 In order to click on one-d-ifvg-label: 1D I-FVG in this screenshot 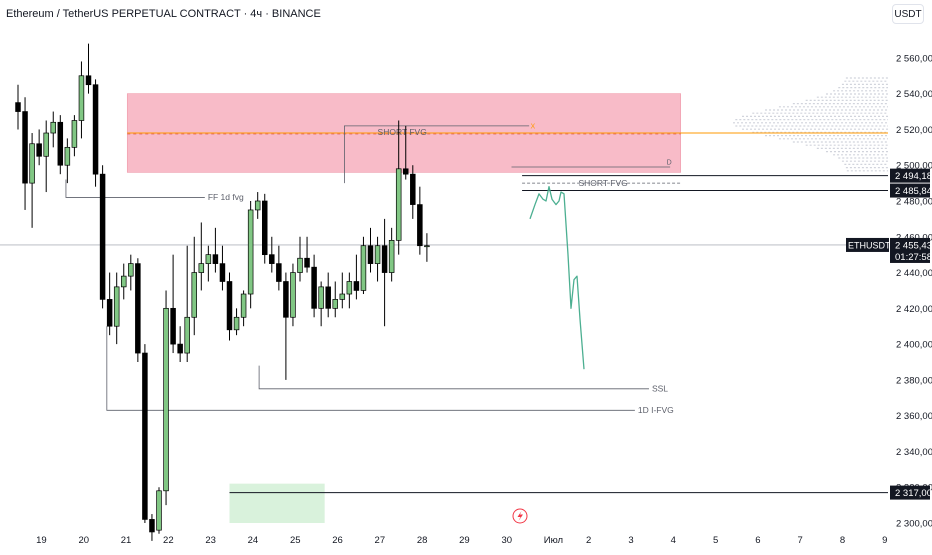, I will do `click(656, 410)`.